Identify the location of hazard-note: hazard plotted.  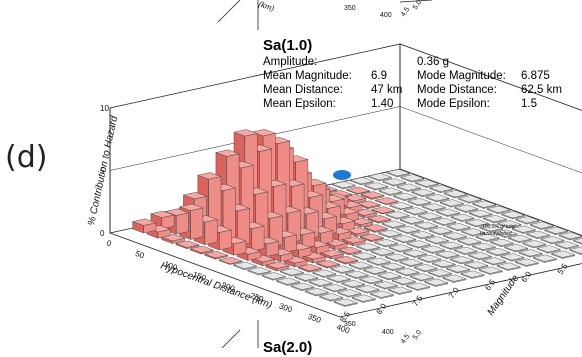
(496, 234).